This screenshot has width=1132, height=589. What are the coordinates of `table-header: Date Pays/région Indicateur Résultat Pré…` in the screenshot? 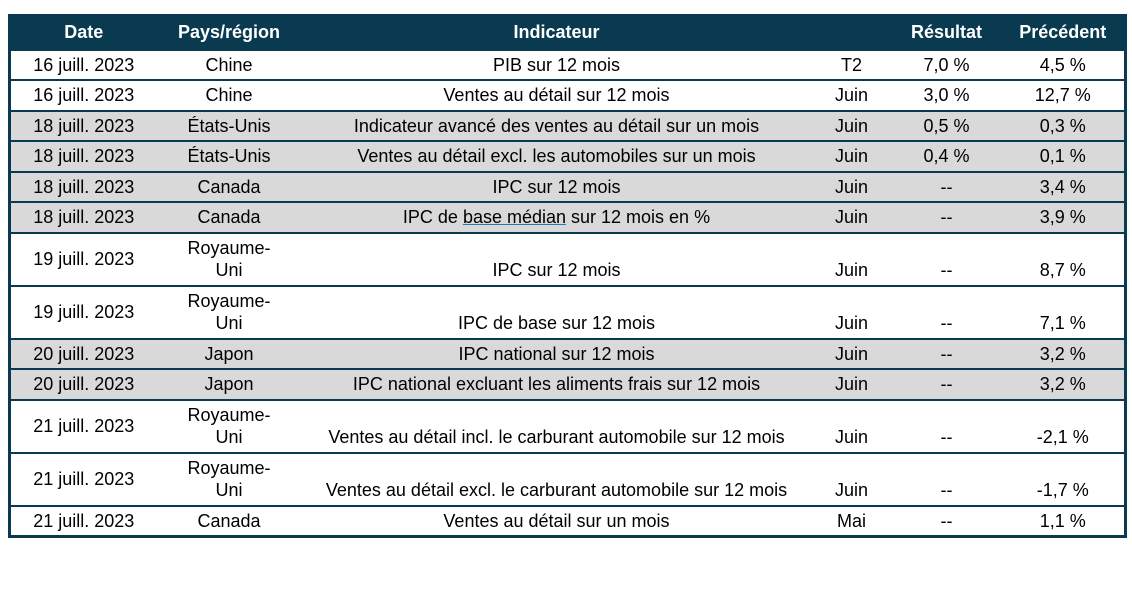 It's located at (567, 32).